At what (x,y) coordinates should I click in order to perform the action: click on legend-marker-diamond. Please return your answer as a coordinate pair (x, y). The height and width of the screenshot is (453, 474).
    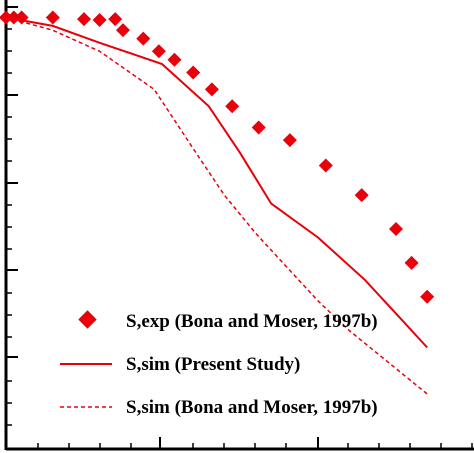
    Looking at the image, I should click on (87, 319).